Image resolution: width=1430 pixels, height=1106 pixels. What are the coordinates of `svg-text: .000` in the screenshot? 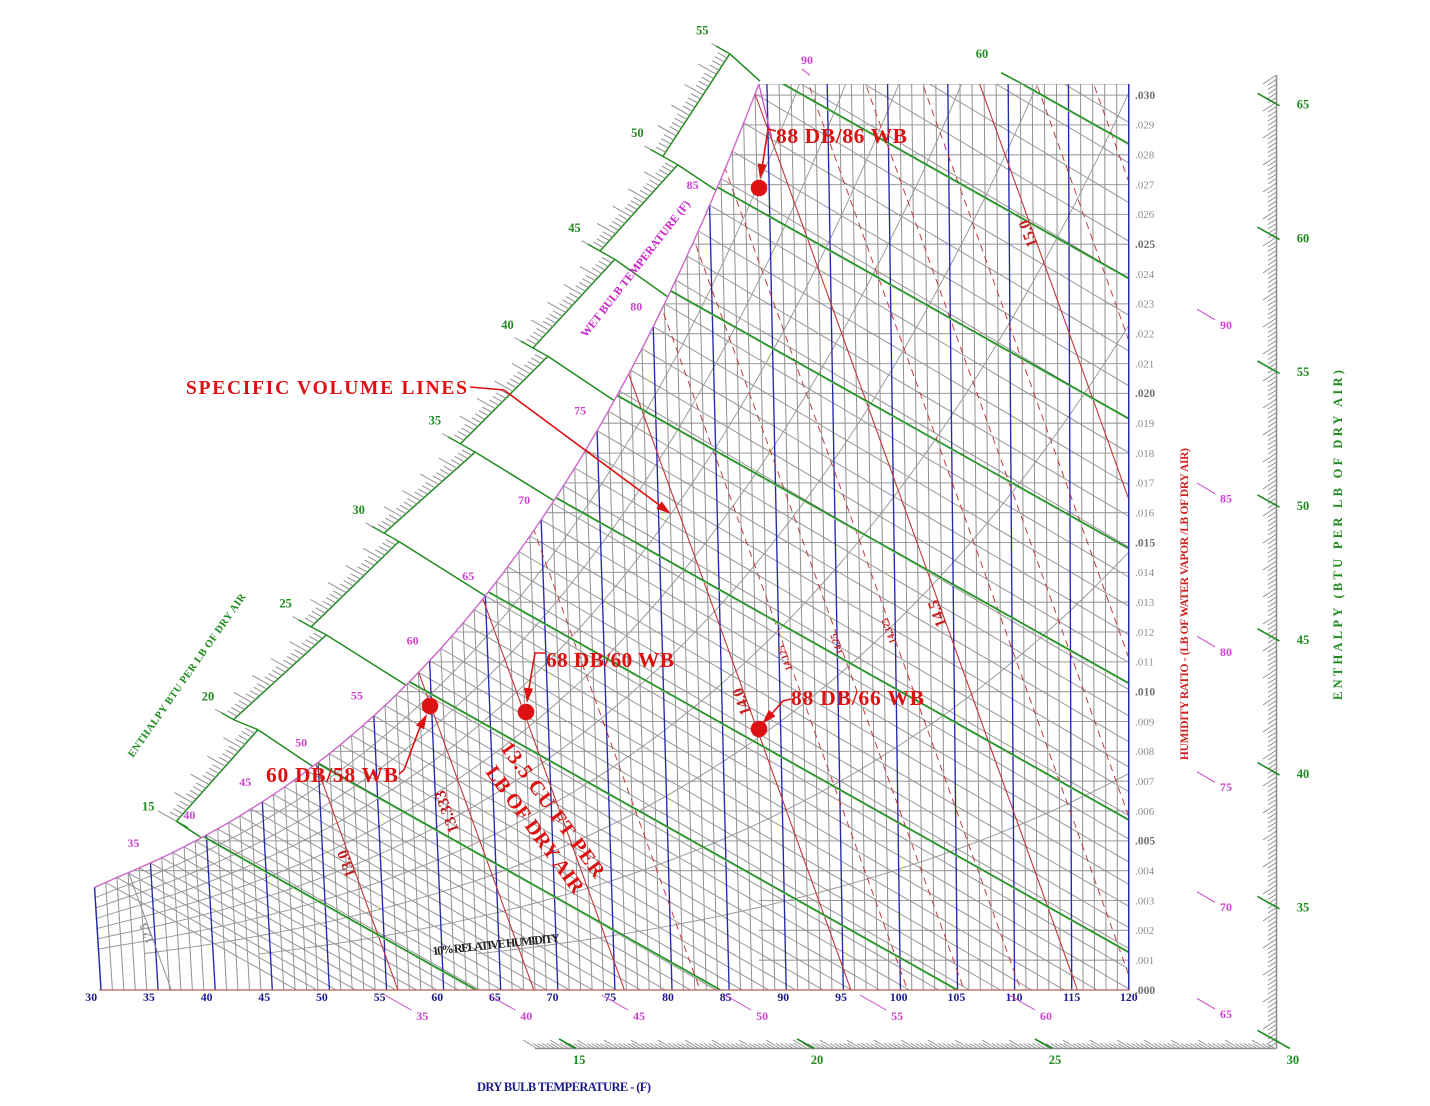 It's located at (1145, 991).